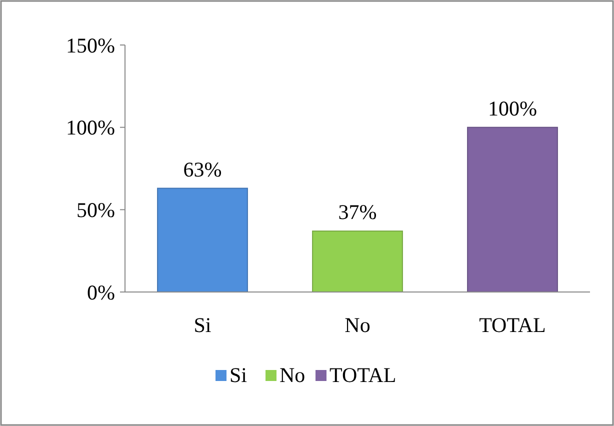 This screenshot has width=614, height=426. What do you see at coordinates (202, 169) in the screenshot?
I see `data-label: 63%` at bounding box center [202, 169].